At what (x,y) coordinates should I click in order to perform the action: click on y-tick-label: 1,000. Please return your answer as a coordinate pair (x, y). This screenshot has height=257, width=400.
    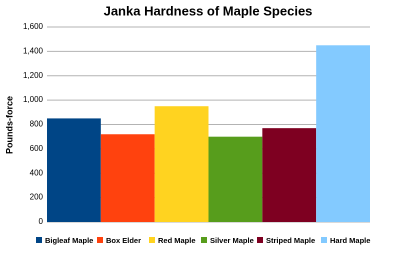
    Looking at the image, I should click on (33, 99).